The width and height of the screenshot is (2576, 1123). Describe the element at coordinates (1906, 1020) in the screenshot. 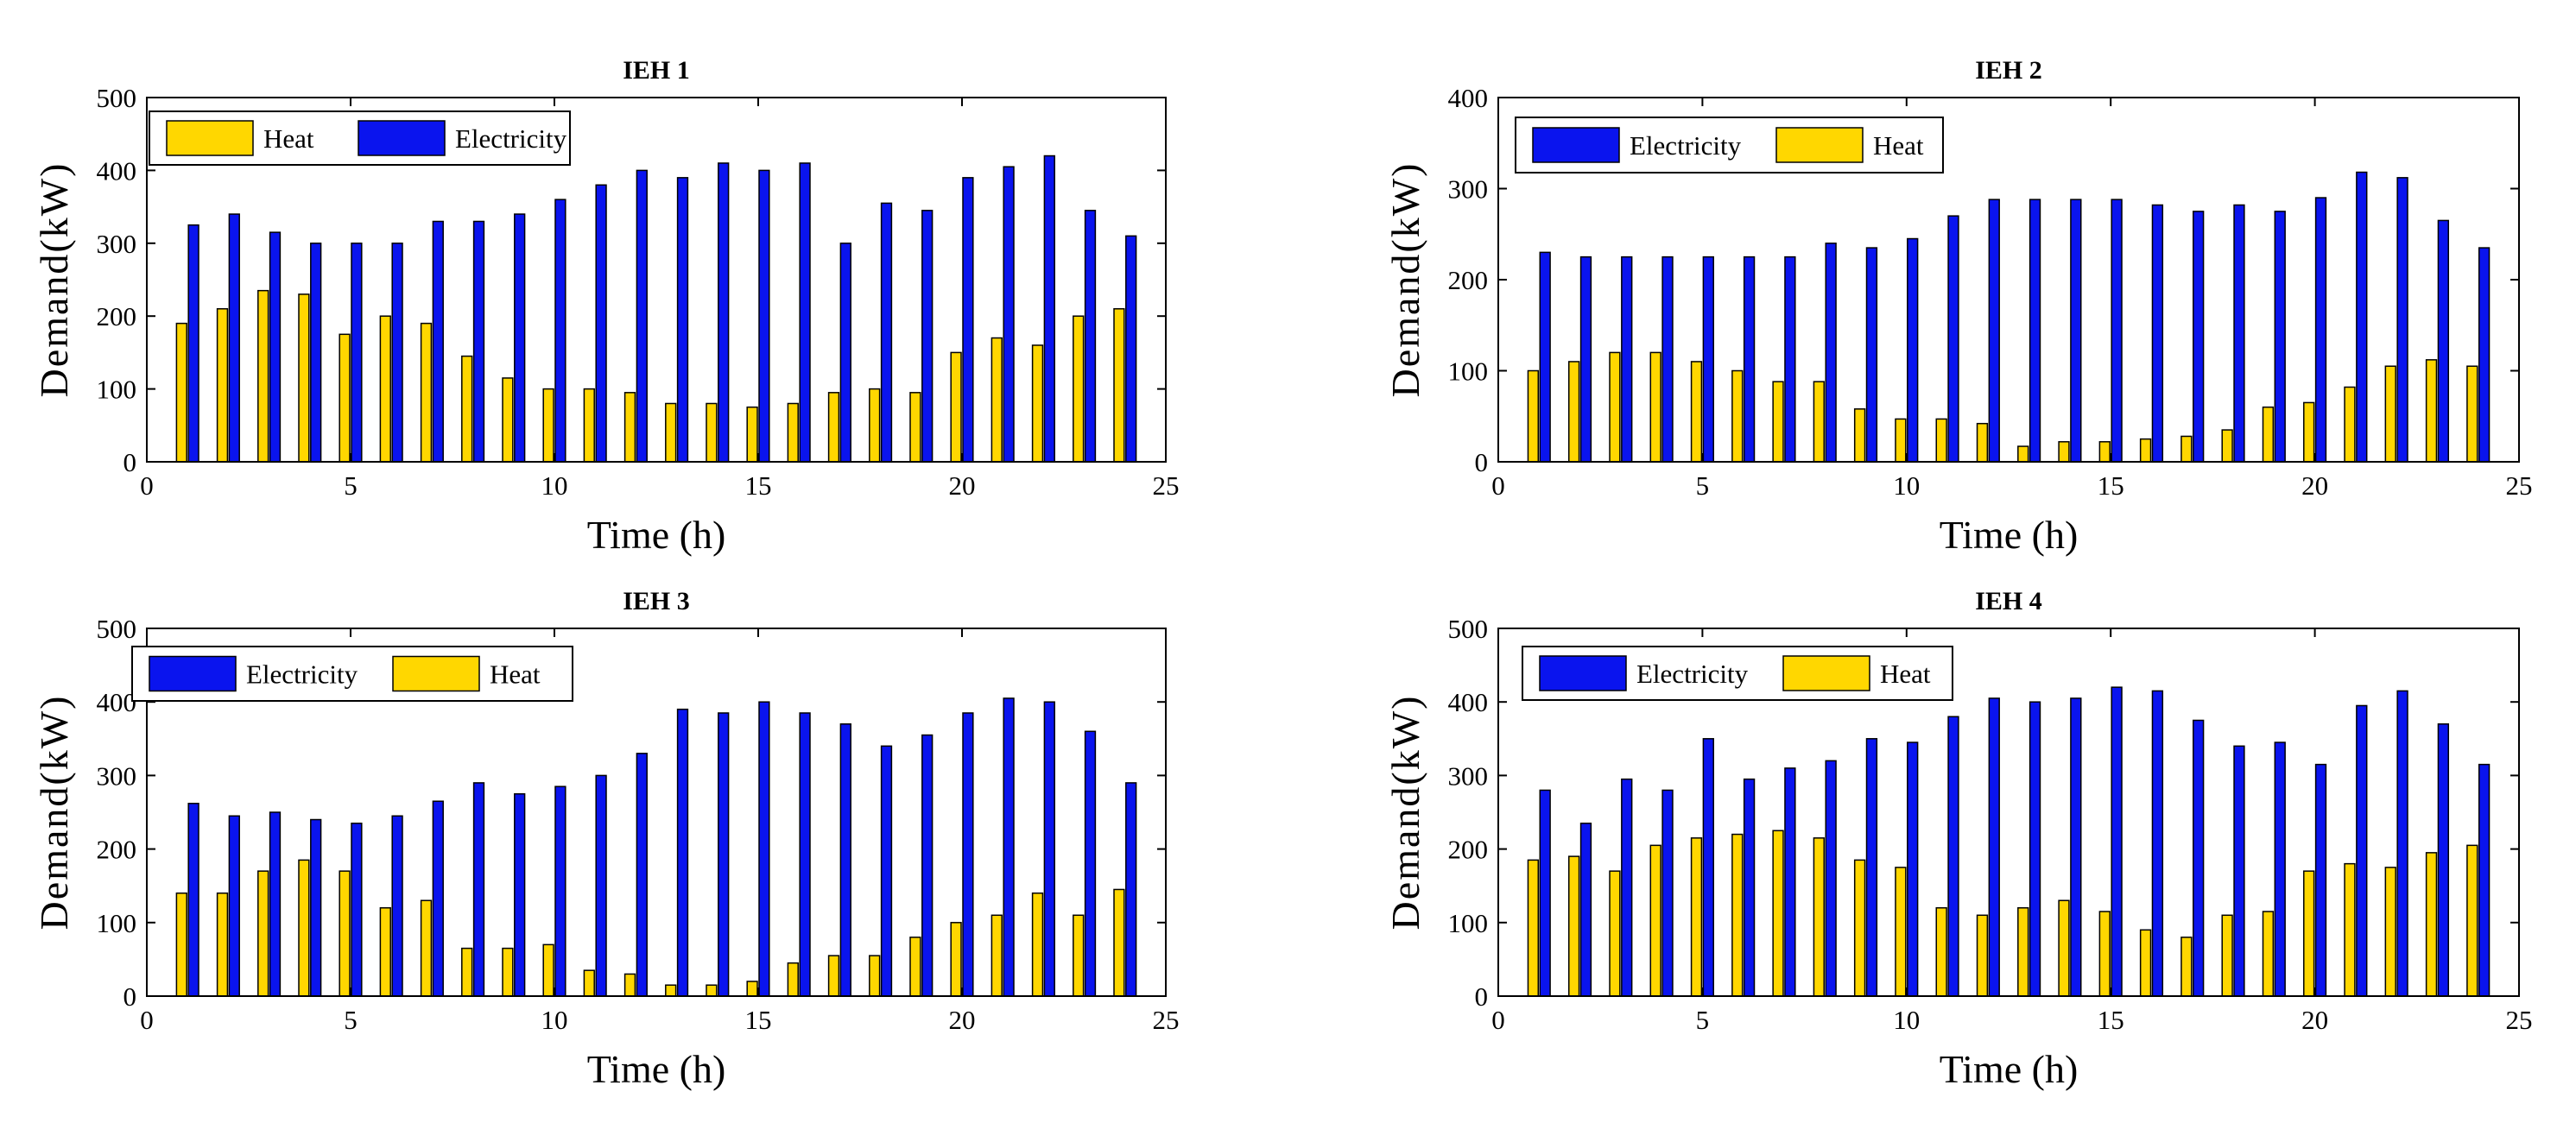

I see `x-tick-label: 10` at that location.